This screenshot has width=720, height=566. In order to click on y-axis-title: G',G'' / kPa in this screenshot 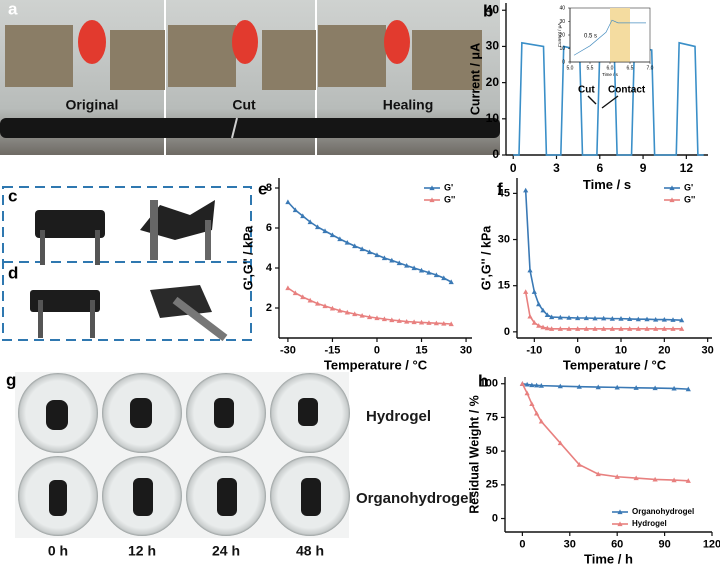, I will do `click(248, 258)`.